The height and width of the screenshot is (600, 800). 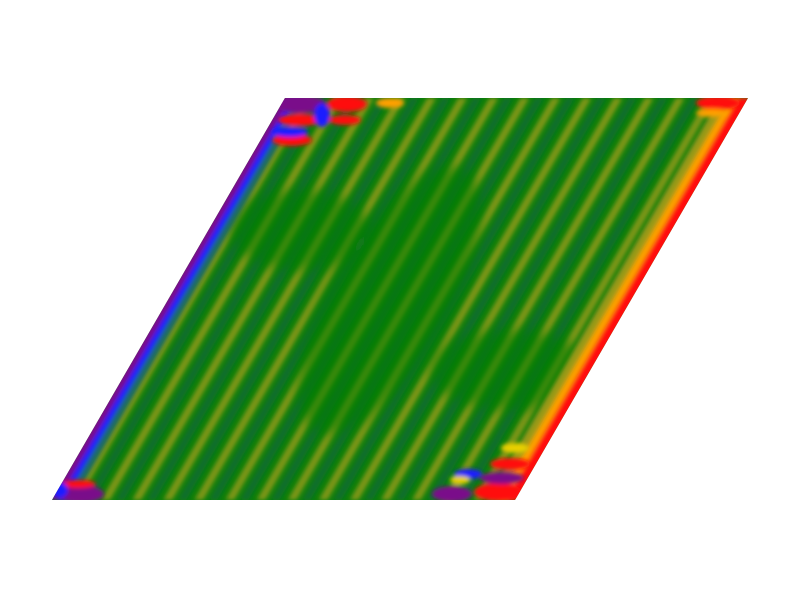 What do you see at coordinates (300, 105) in the screenshot?
I see `top-left-purple-blob` at bounding box center [300, 105].